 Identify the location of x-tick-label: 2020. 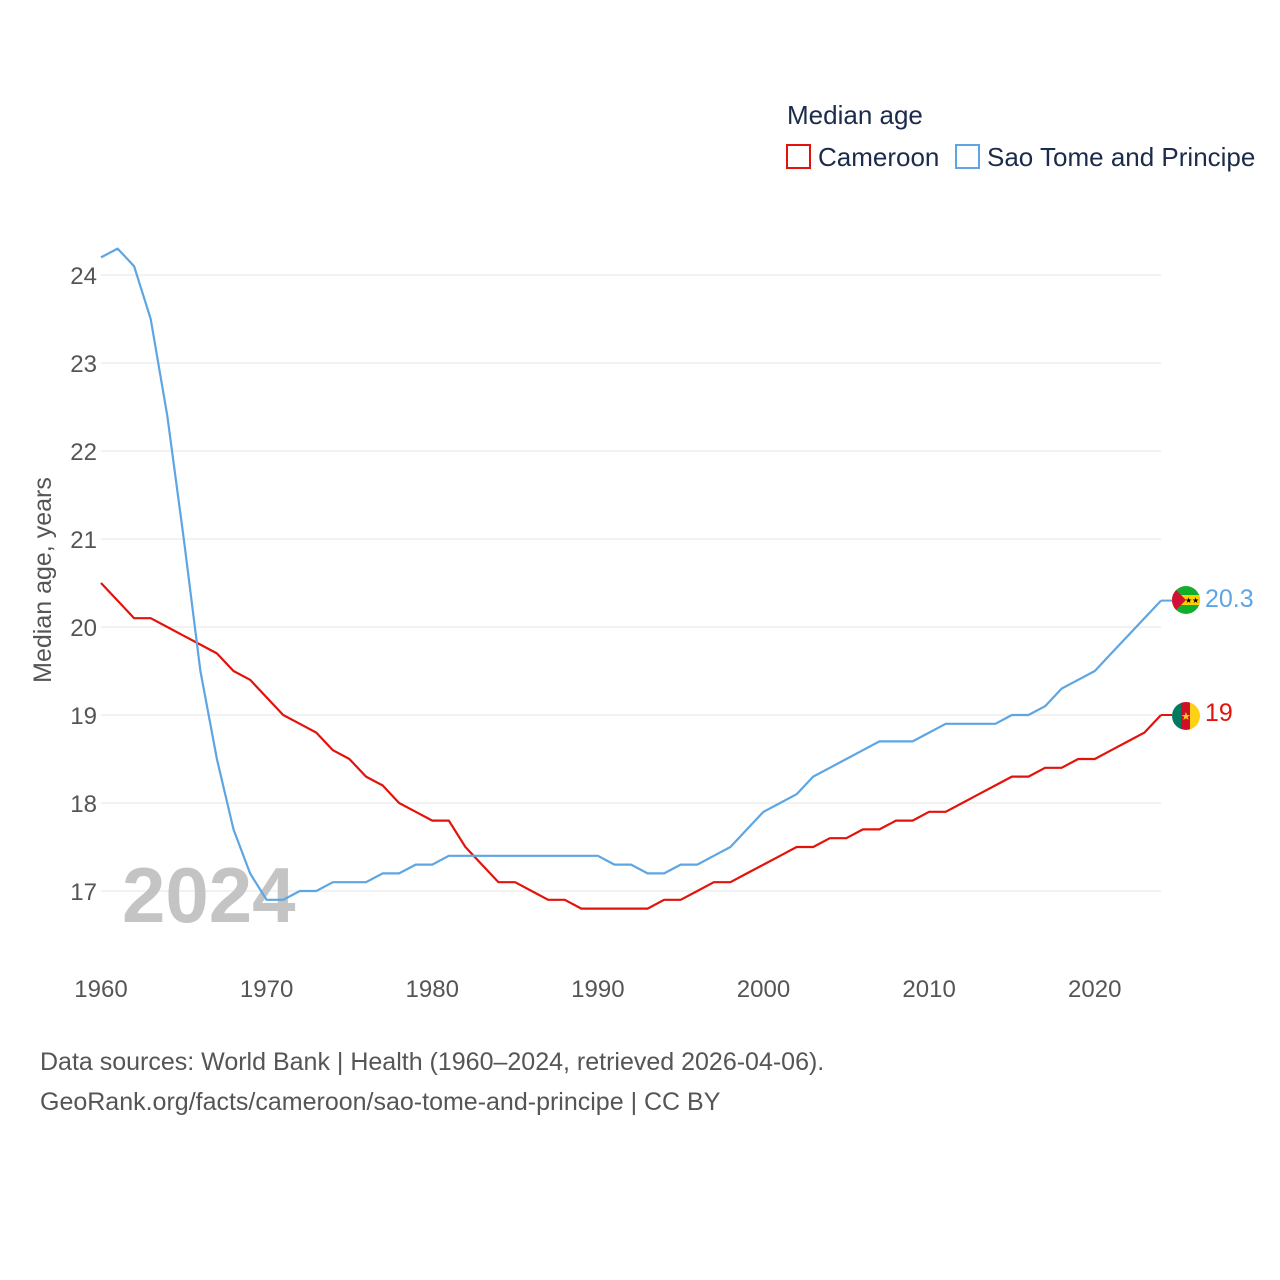
(1094, 989).